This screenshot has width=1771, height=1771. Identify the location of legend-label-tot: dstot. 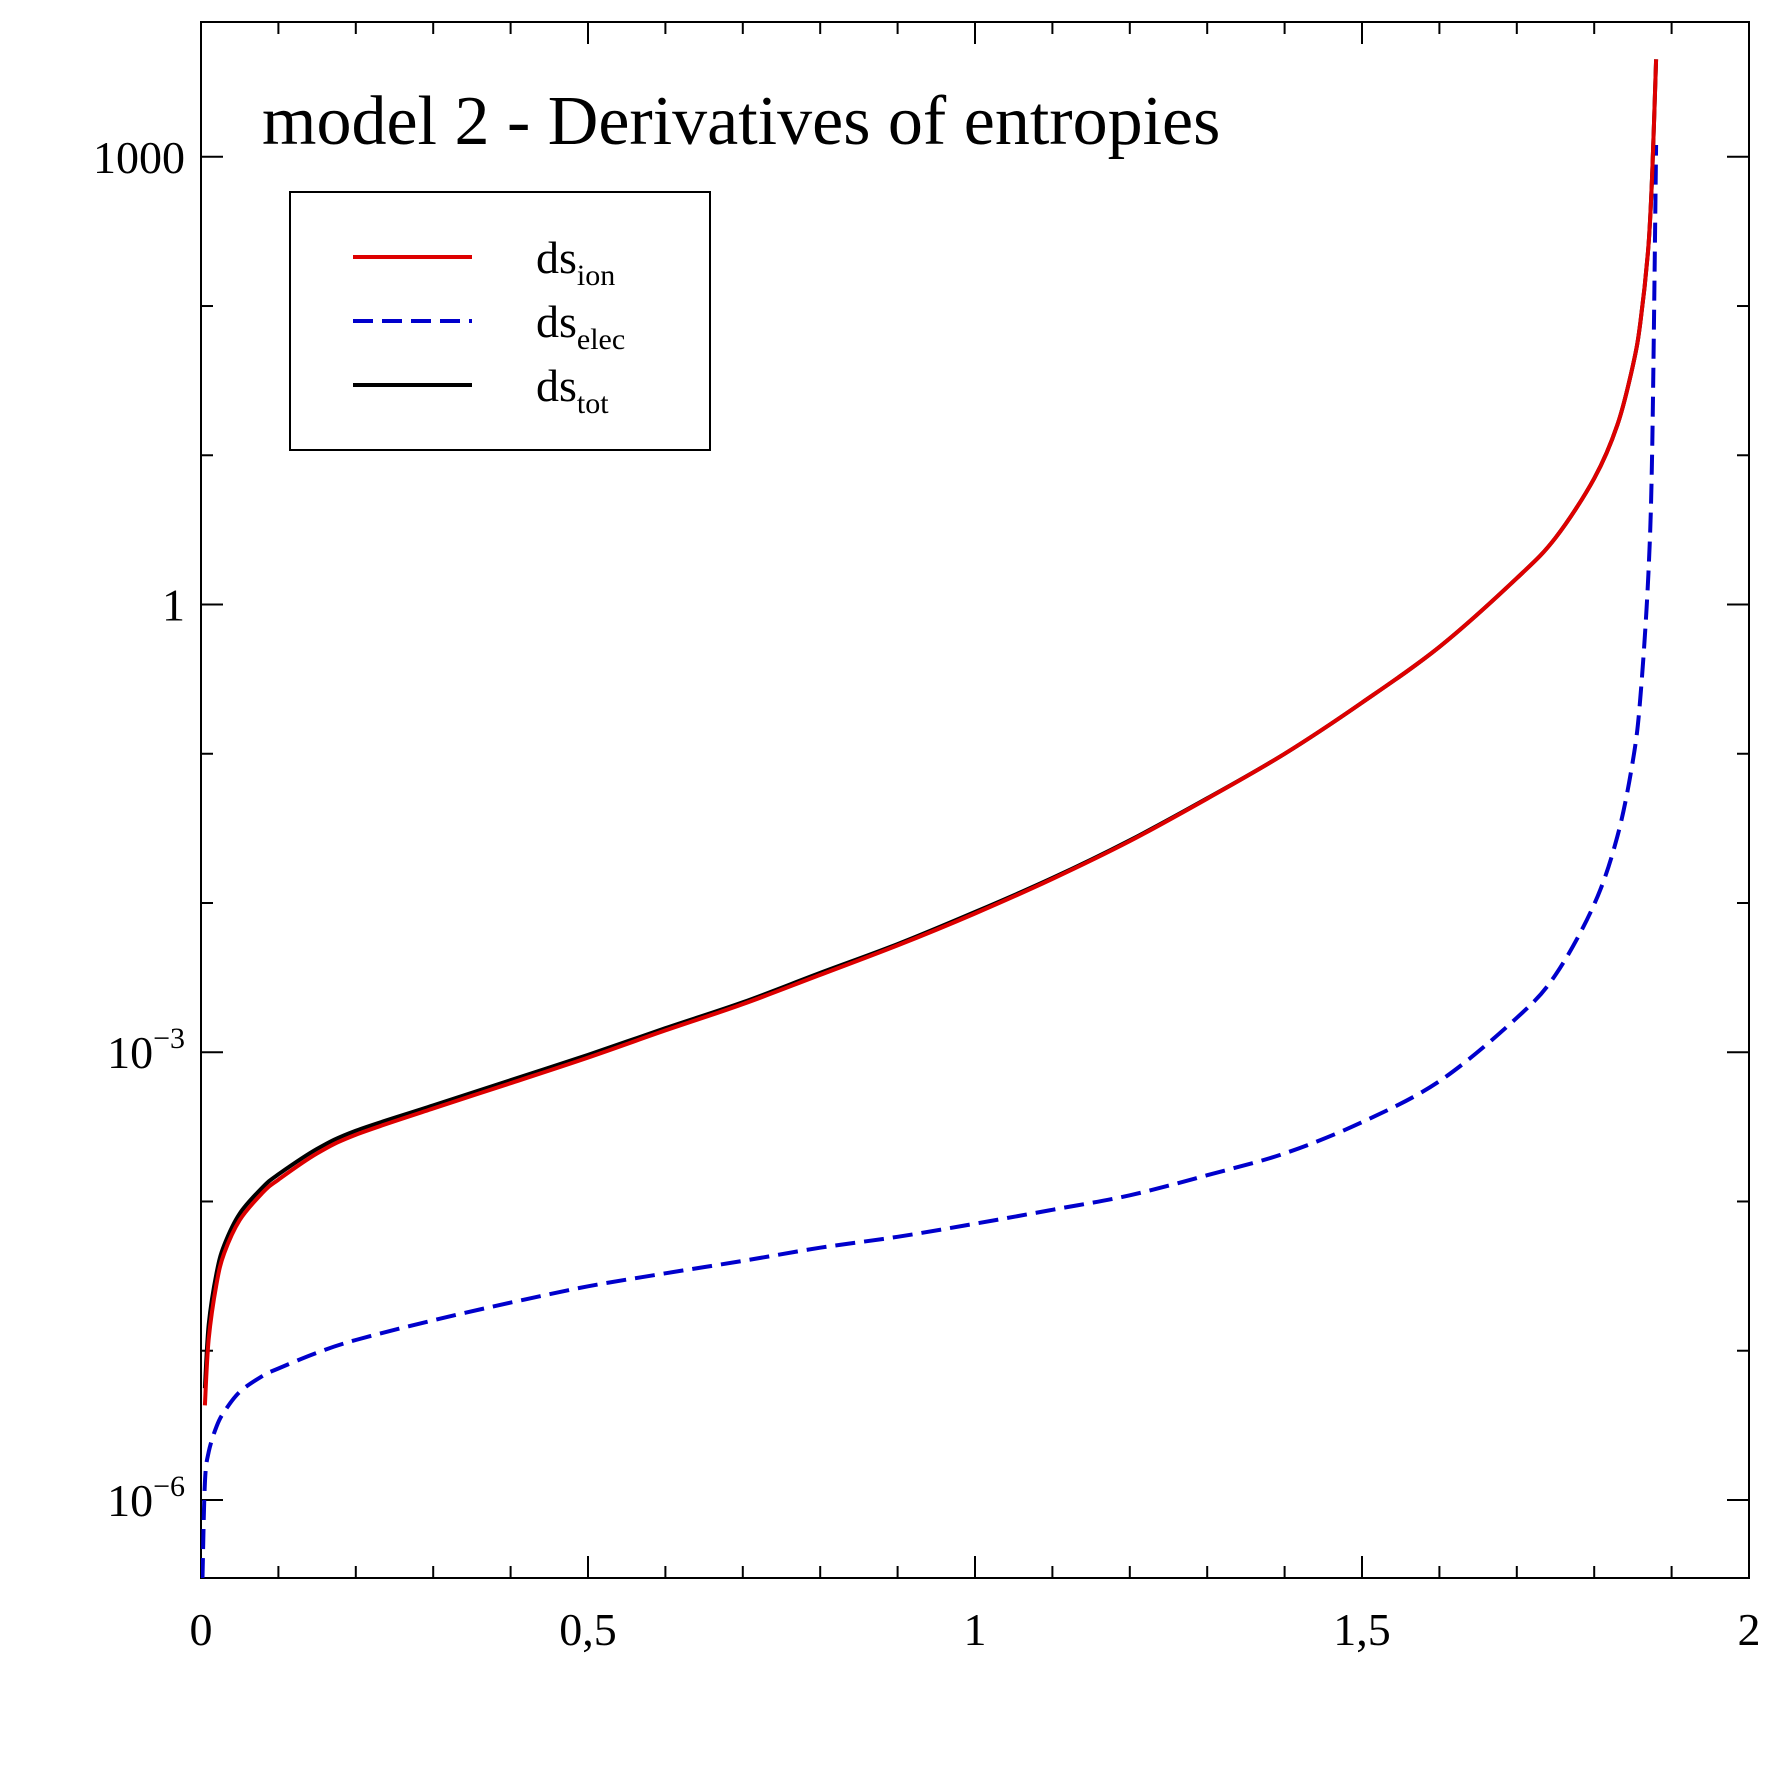
(572, 390).